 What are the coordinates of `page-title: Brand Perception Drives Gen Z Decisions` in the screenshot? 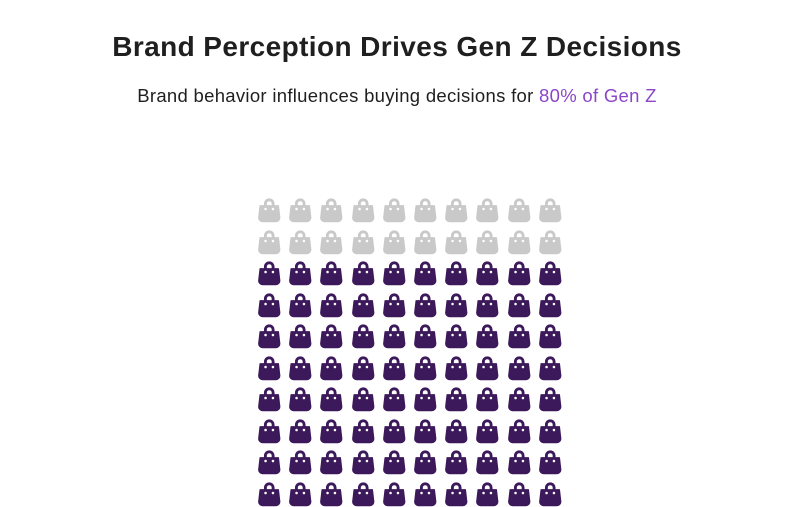 It's located at (397, 46).